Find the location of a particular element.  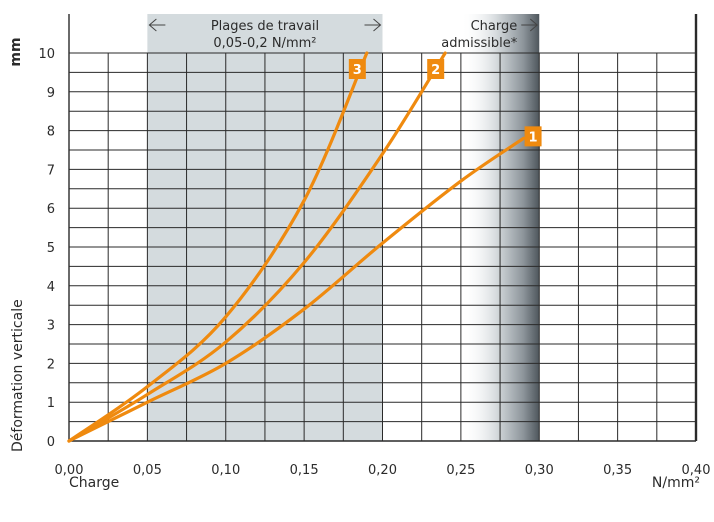

y-tick-label: 8 is located at coordinates (51, 132).